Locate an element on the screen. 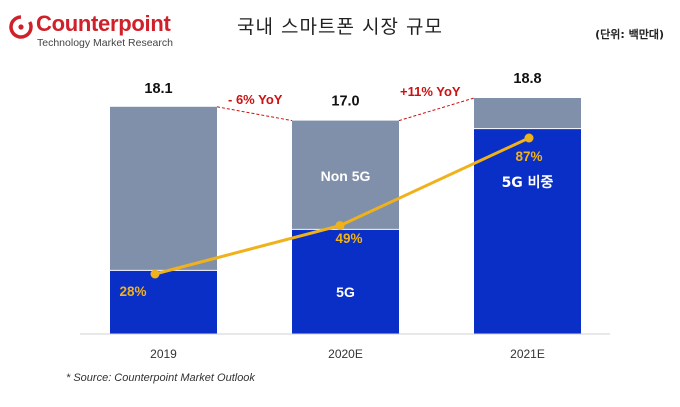 The width and height of the screenshot is (680, 407). bar-non5g-2020E is located at coordinates (345, 175).